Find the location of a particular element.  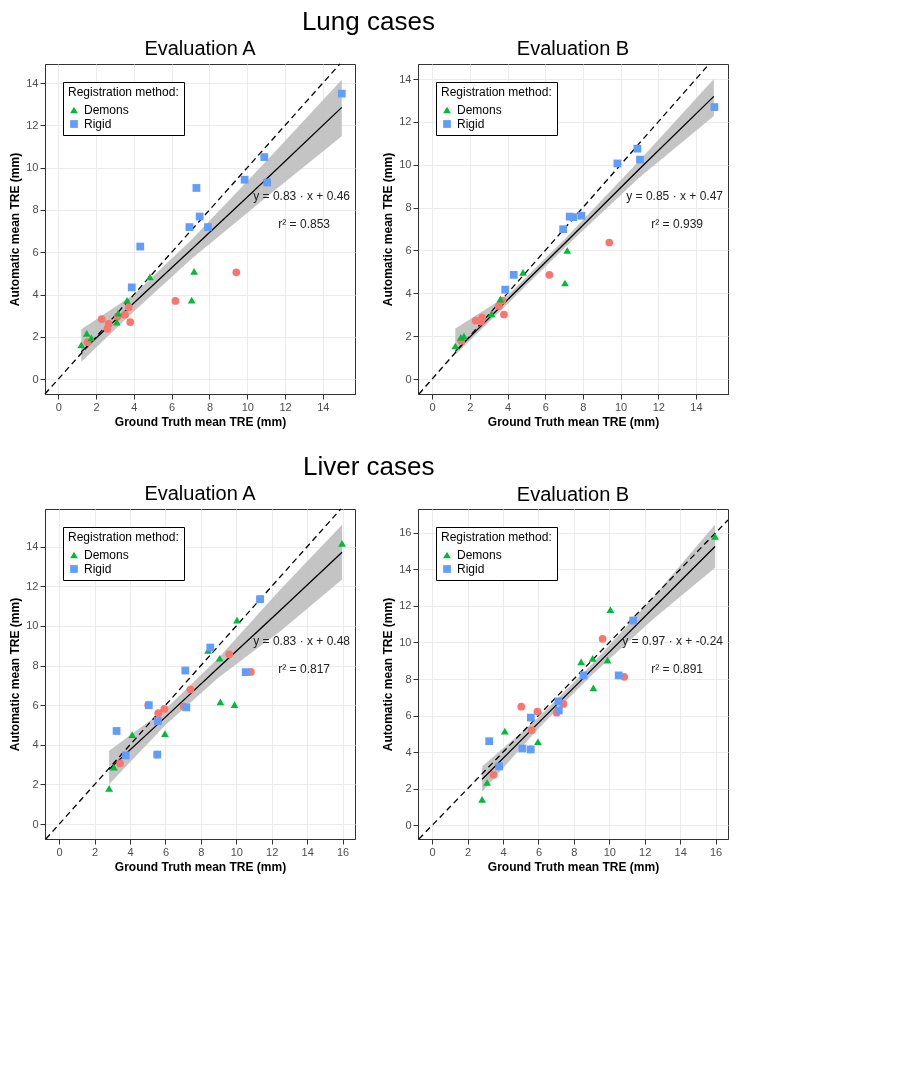

annotation: y = 0.85 · x + 0.47 is located at coordinates (675, 196).